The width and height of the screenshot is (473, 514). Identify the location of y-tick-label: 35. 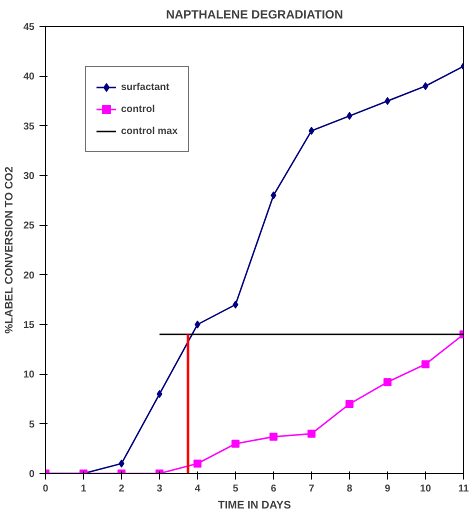
(29, 126).